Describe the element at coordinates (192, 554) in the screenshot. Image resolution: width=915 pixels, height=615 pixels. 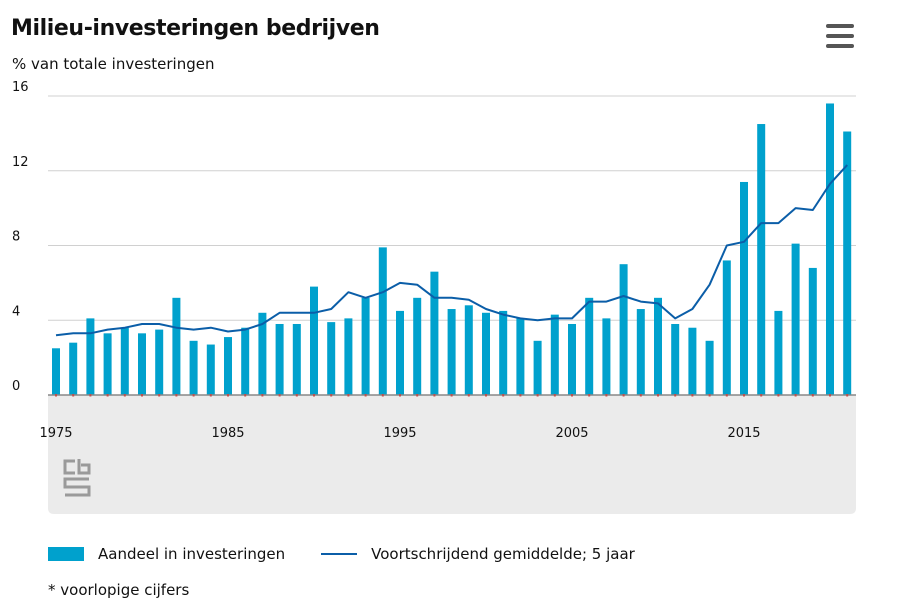
I see `legend-bar-label: Aandeel in investeringen` at that location.